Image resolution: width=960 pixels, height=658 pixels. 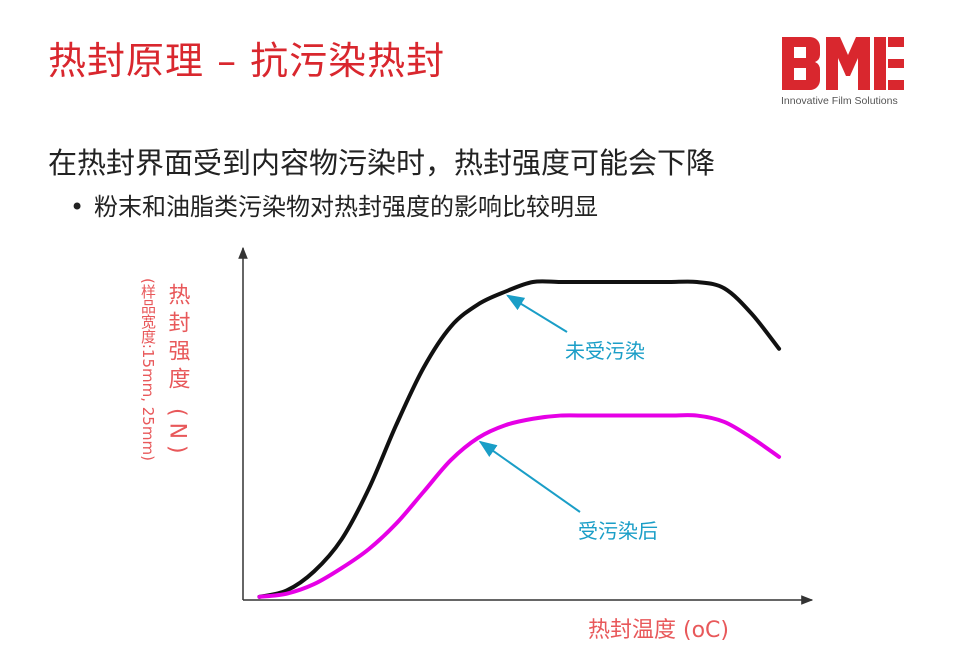 What do you see at coordinates (658, 630) in the screenshot?
I see `x-axis-label: 热封温度 (oC)` at bounding box center [658, 630].